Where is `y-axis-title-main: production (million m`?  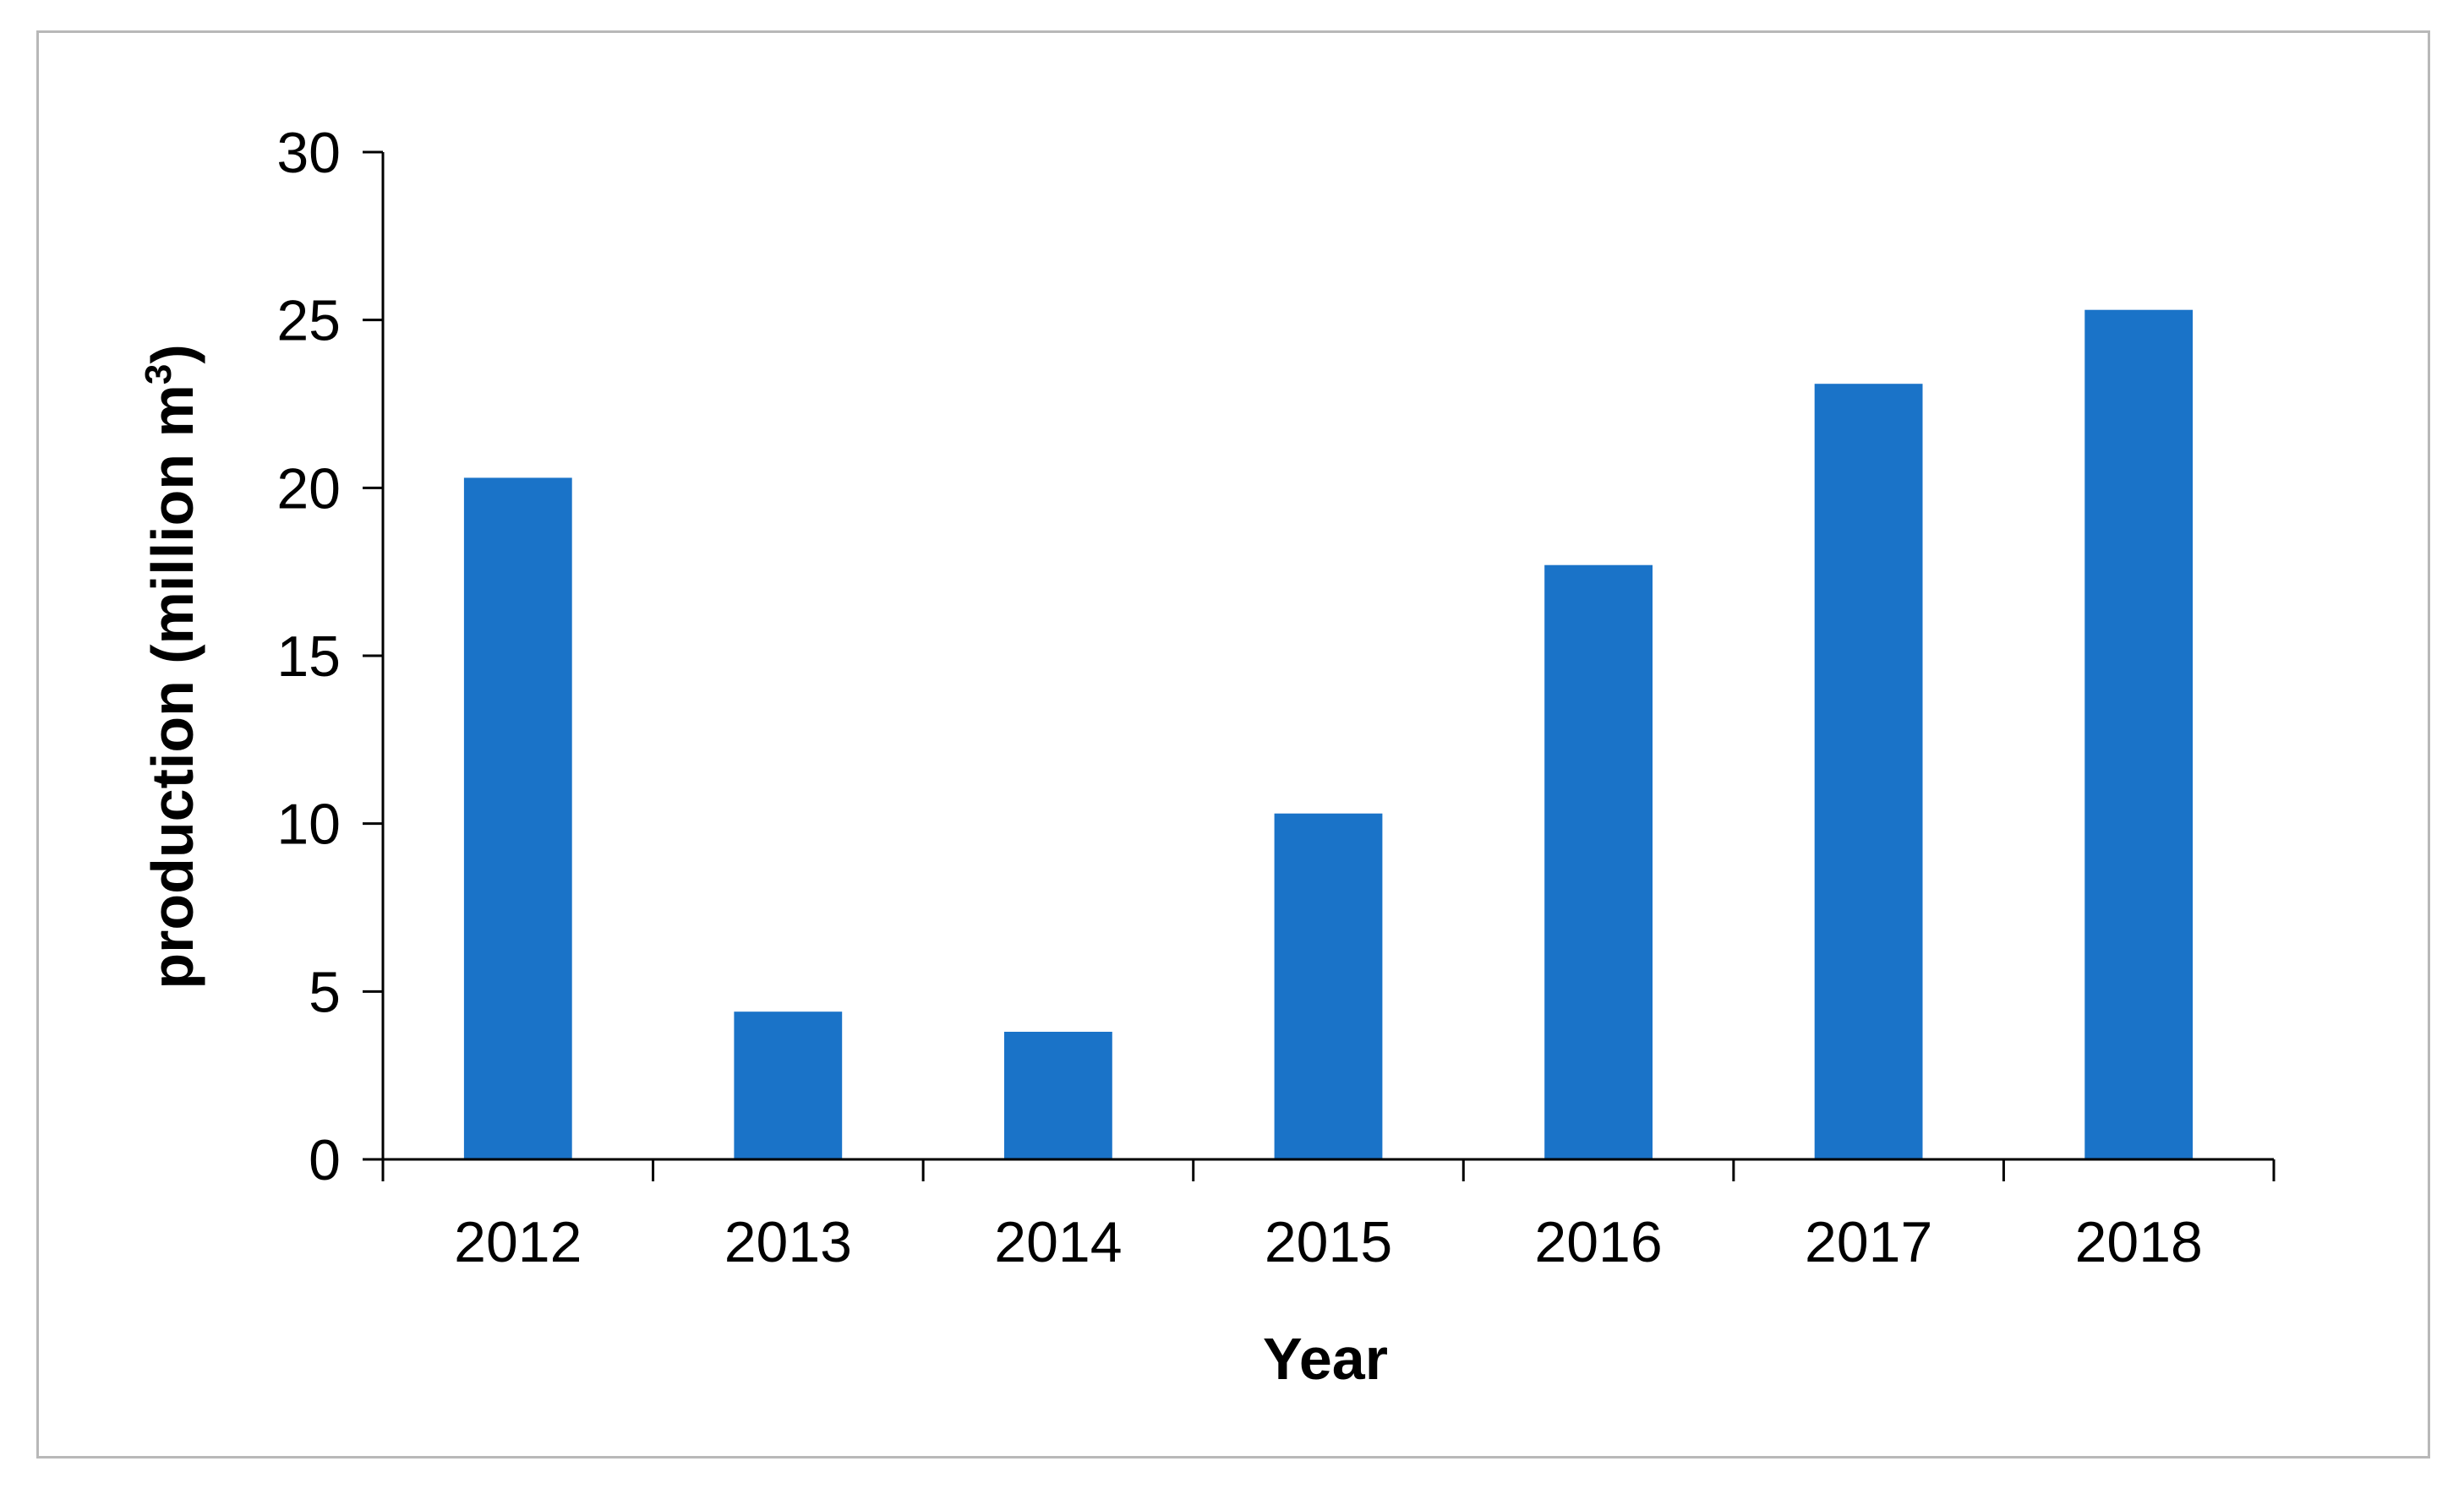 y-axis-title-main: production (million m is located at coordinates (172, 686).